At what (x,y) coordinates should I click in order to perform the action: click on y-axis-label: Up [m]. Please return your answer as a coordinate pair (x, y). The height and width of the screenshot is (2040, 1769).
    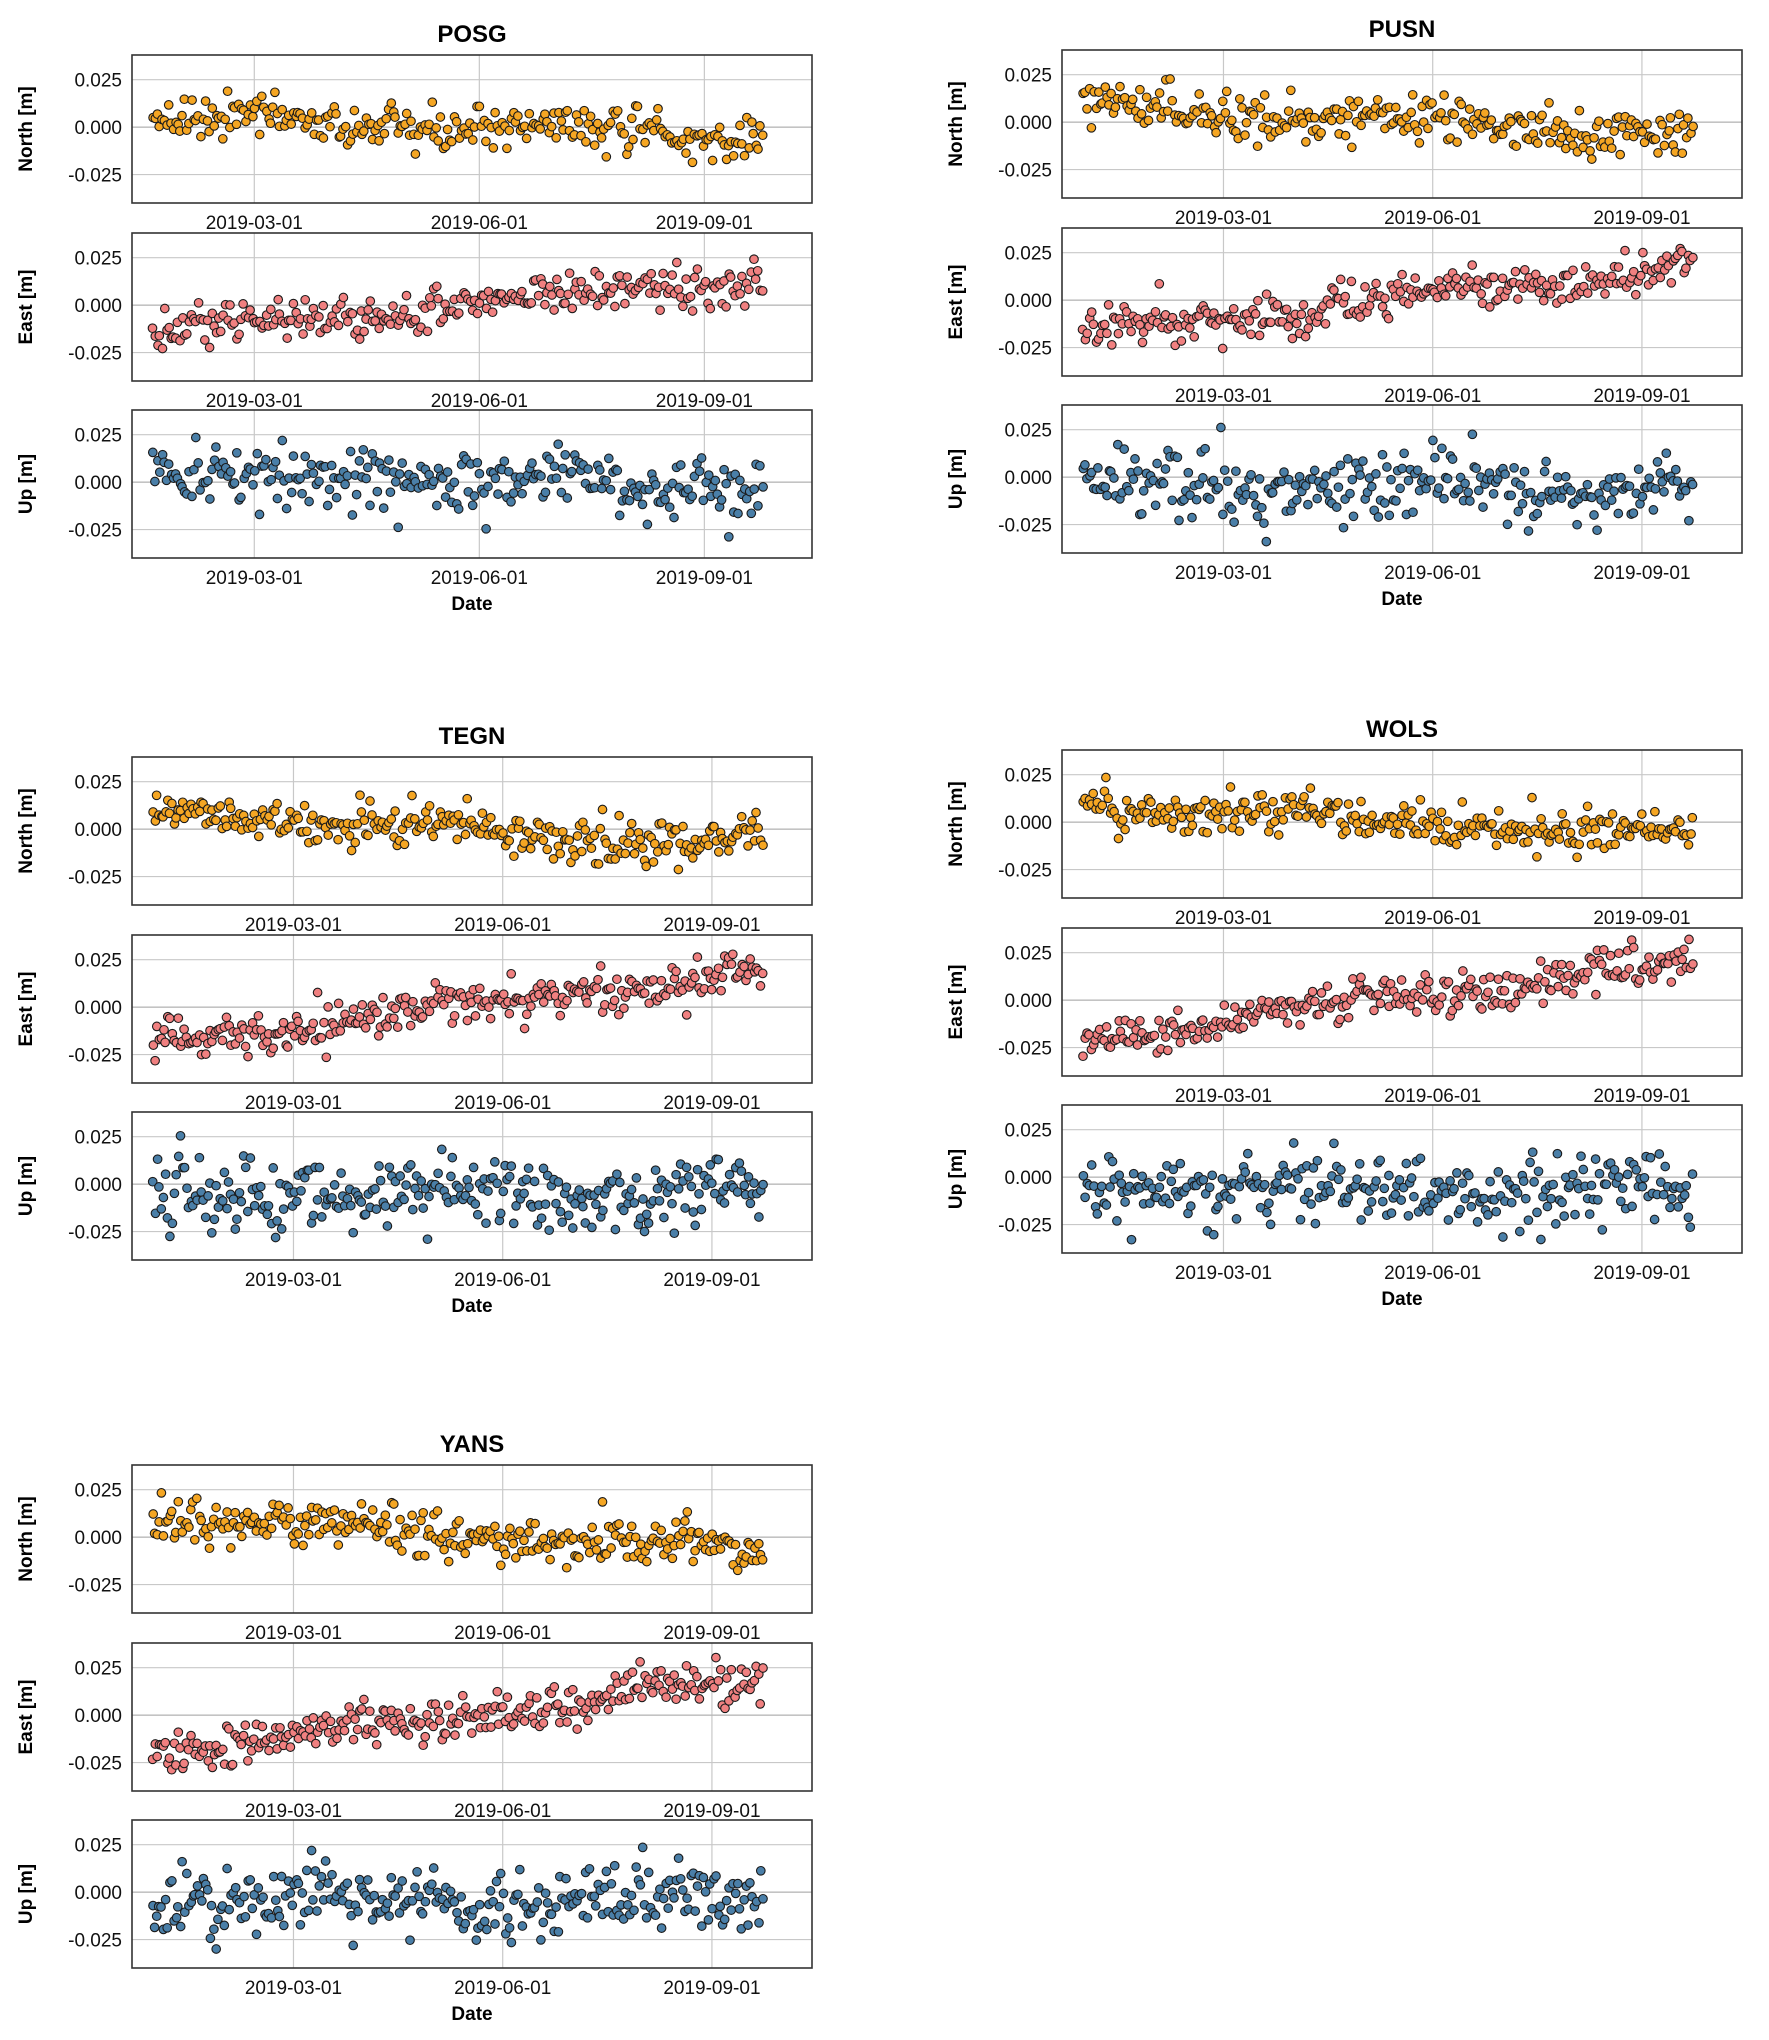
    Looking at the image, I should click on (26, 1186).